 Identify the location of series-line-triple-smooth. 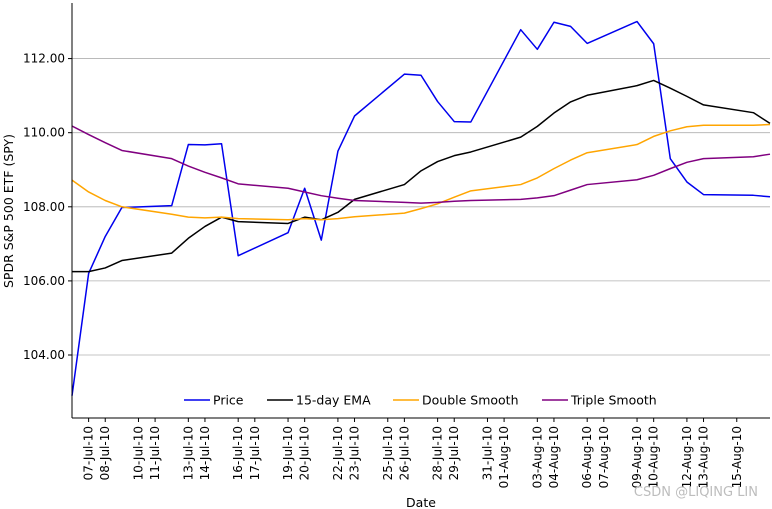
(421, 164).